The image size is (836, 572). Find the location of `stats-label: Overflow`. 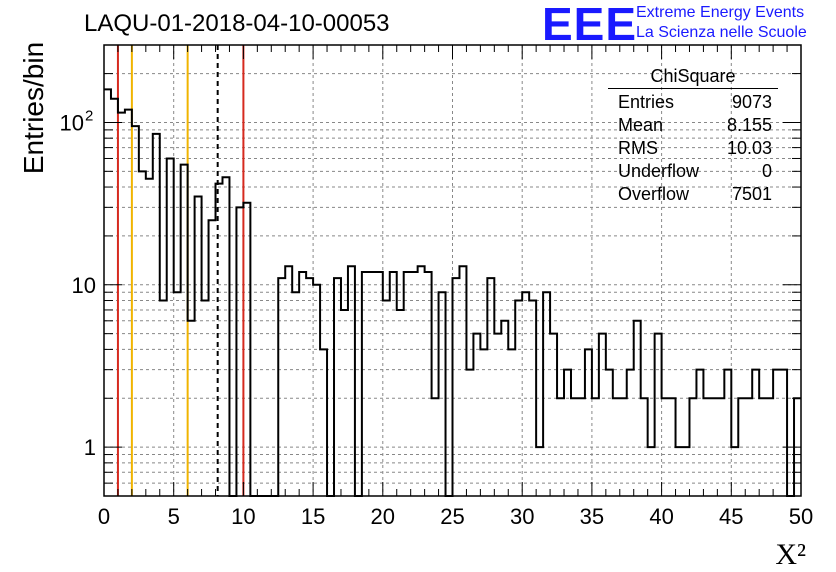

stats-label: Overflow is located at coordinates (654, 194).